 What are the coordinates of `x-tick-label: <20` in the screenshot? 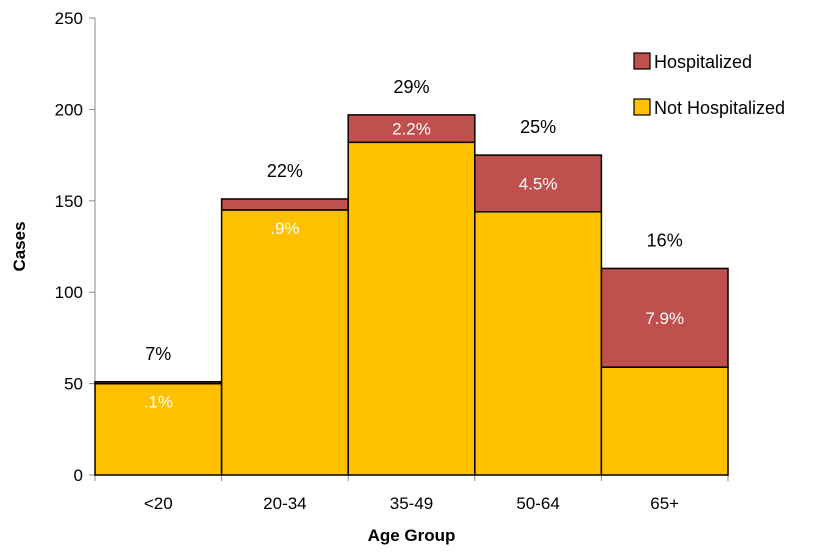 It's located at (158, 503).